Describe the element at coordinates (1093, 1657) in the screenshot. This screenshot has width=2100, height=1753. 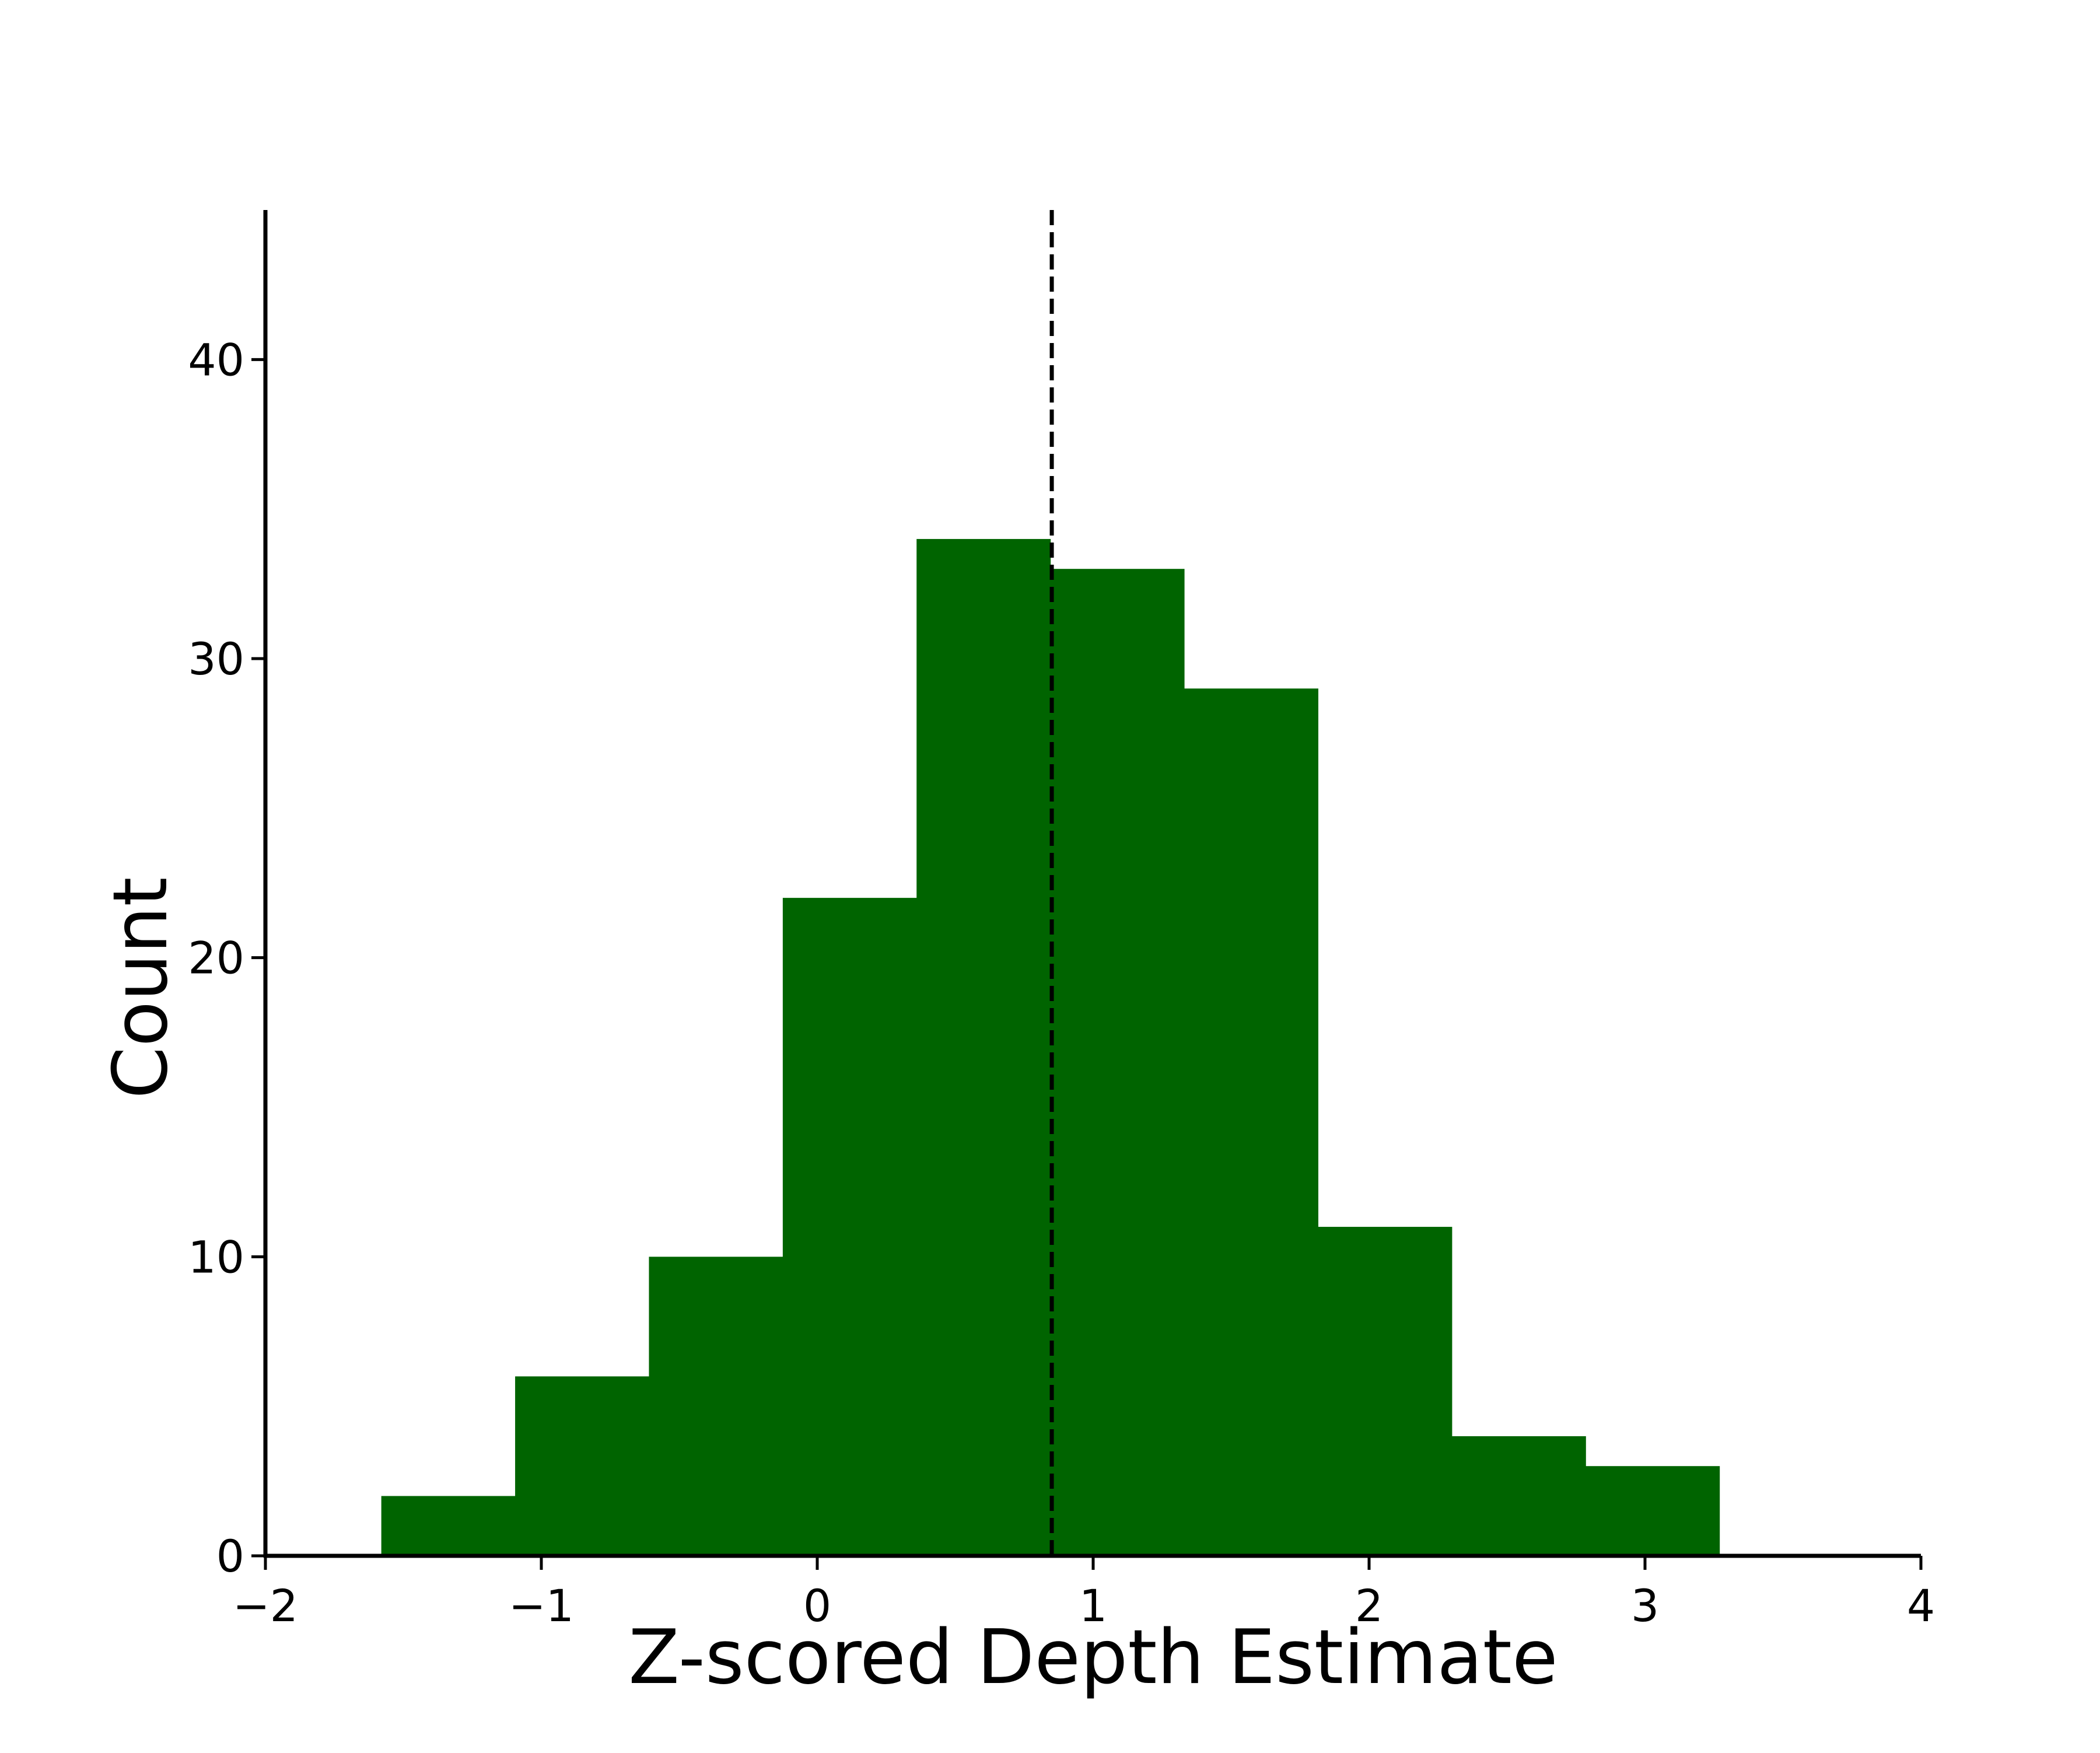
I see `x-axis-title: Z-scored Depth Estimate` at that location.